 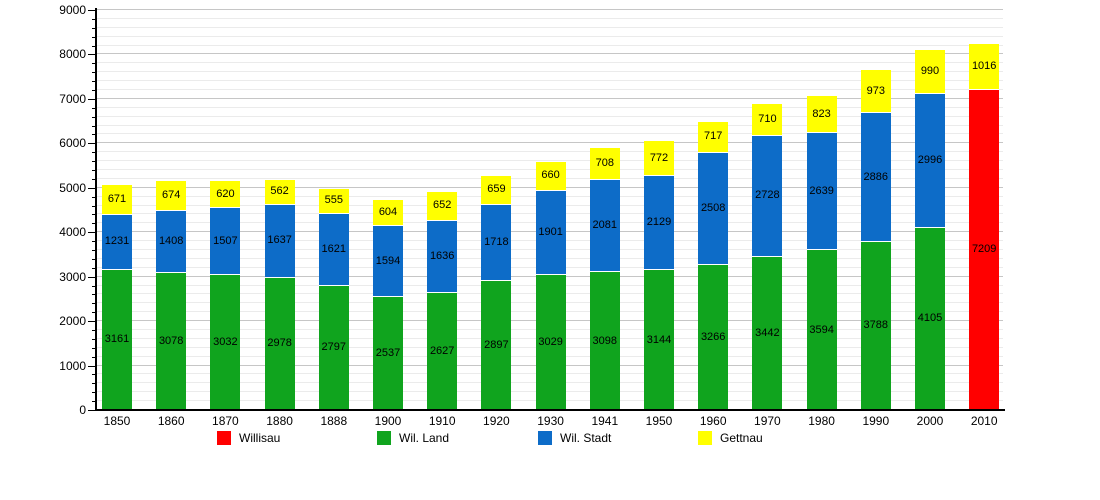 I want to click on bar-value-label: 2886, so click(x=876, y=176).